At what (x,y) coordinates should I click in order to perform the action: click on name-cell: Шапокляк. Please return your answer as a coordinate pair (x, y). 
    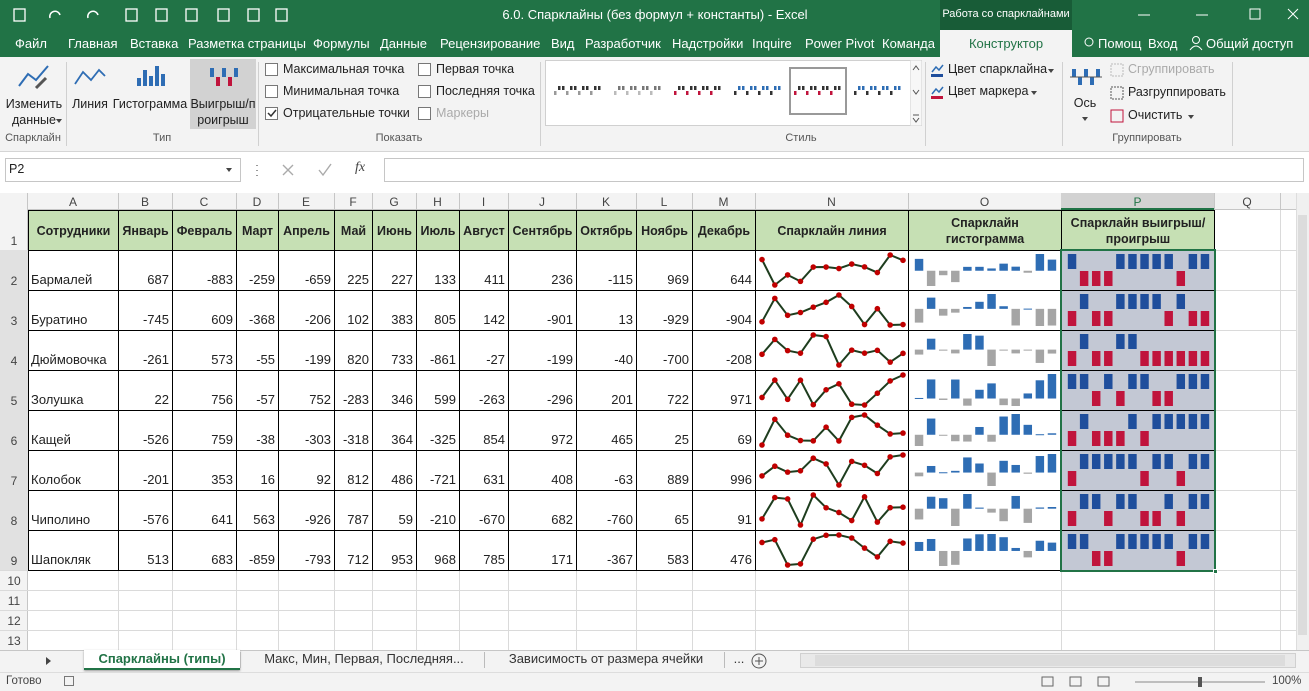
    Looking at the image, I should click on (73, 559).